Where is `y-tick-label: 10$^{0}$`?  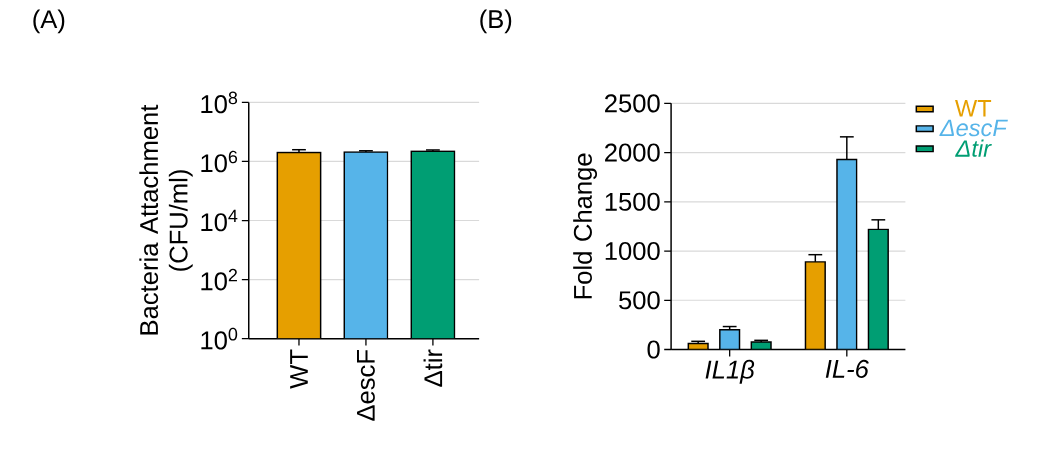
y-tick-label: 10$^{0}$ is located at coordinates (219, 338).